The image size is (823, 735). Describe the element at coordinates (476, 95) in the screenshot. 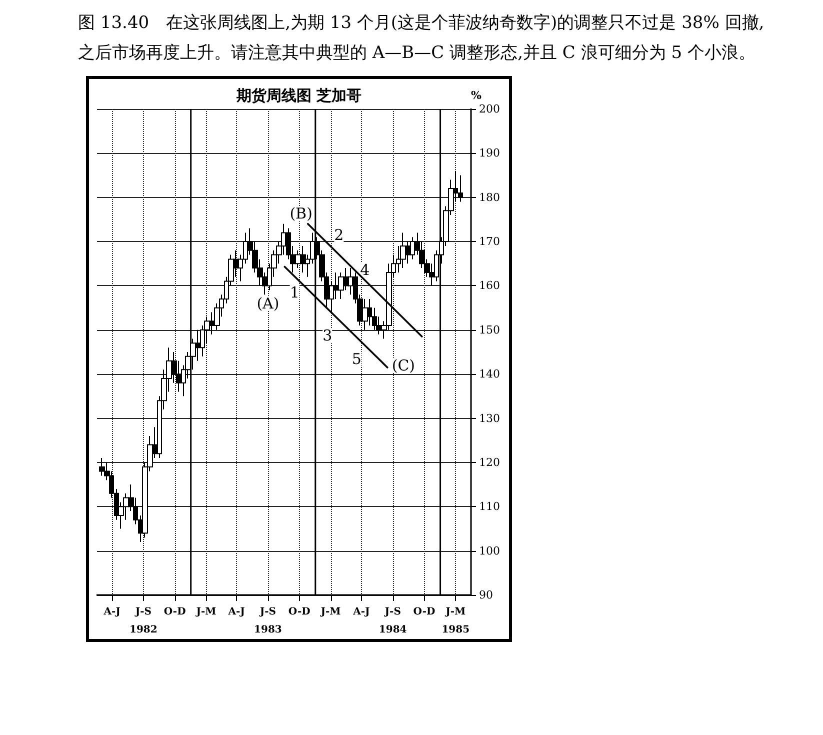

I see `y-axis-title: %` at that location.